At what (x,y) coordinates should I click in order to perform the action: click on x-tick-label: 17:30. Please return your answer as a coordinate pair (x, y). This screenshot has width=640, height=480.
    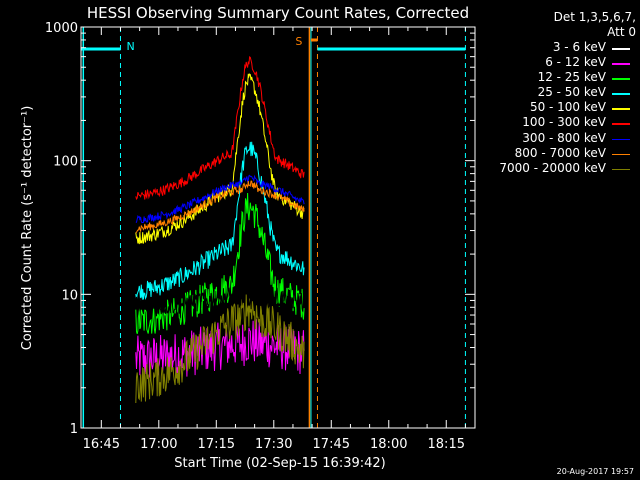
    Looking at the image, I should click on (273, 444).